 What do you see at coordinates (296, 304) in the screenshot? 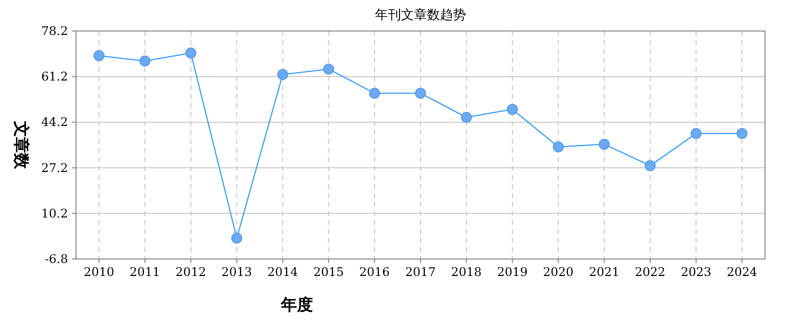
I see `x-axis-title: 年度` at bounding box center [296, 304].